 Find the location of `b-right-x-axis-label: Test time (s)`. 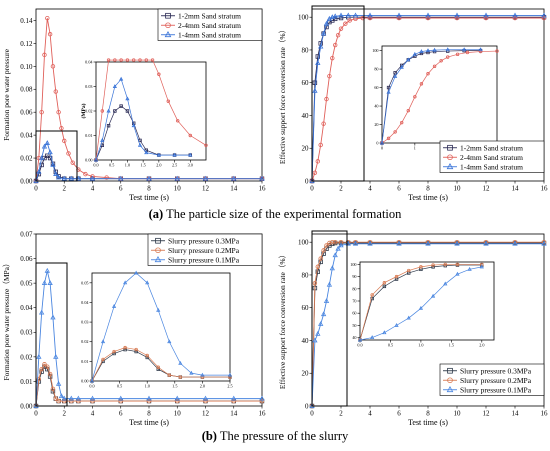

b-right-x-axis-label: Test time (s) is located at coordinates (428, 422).